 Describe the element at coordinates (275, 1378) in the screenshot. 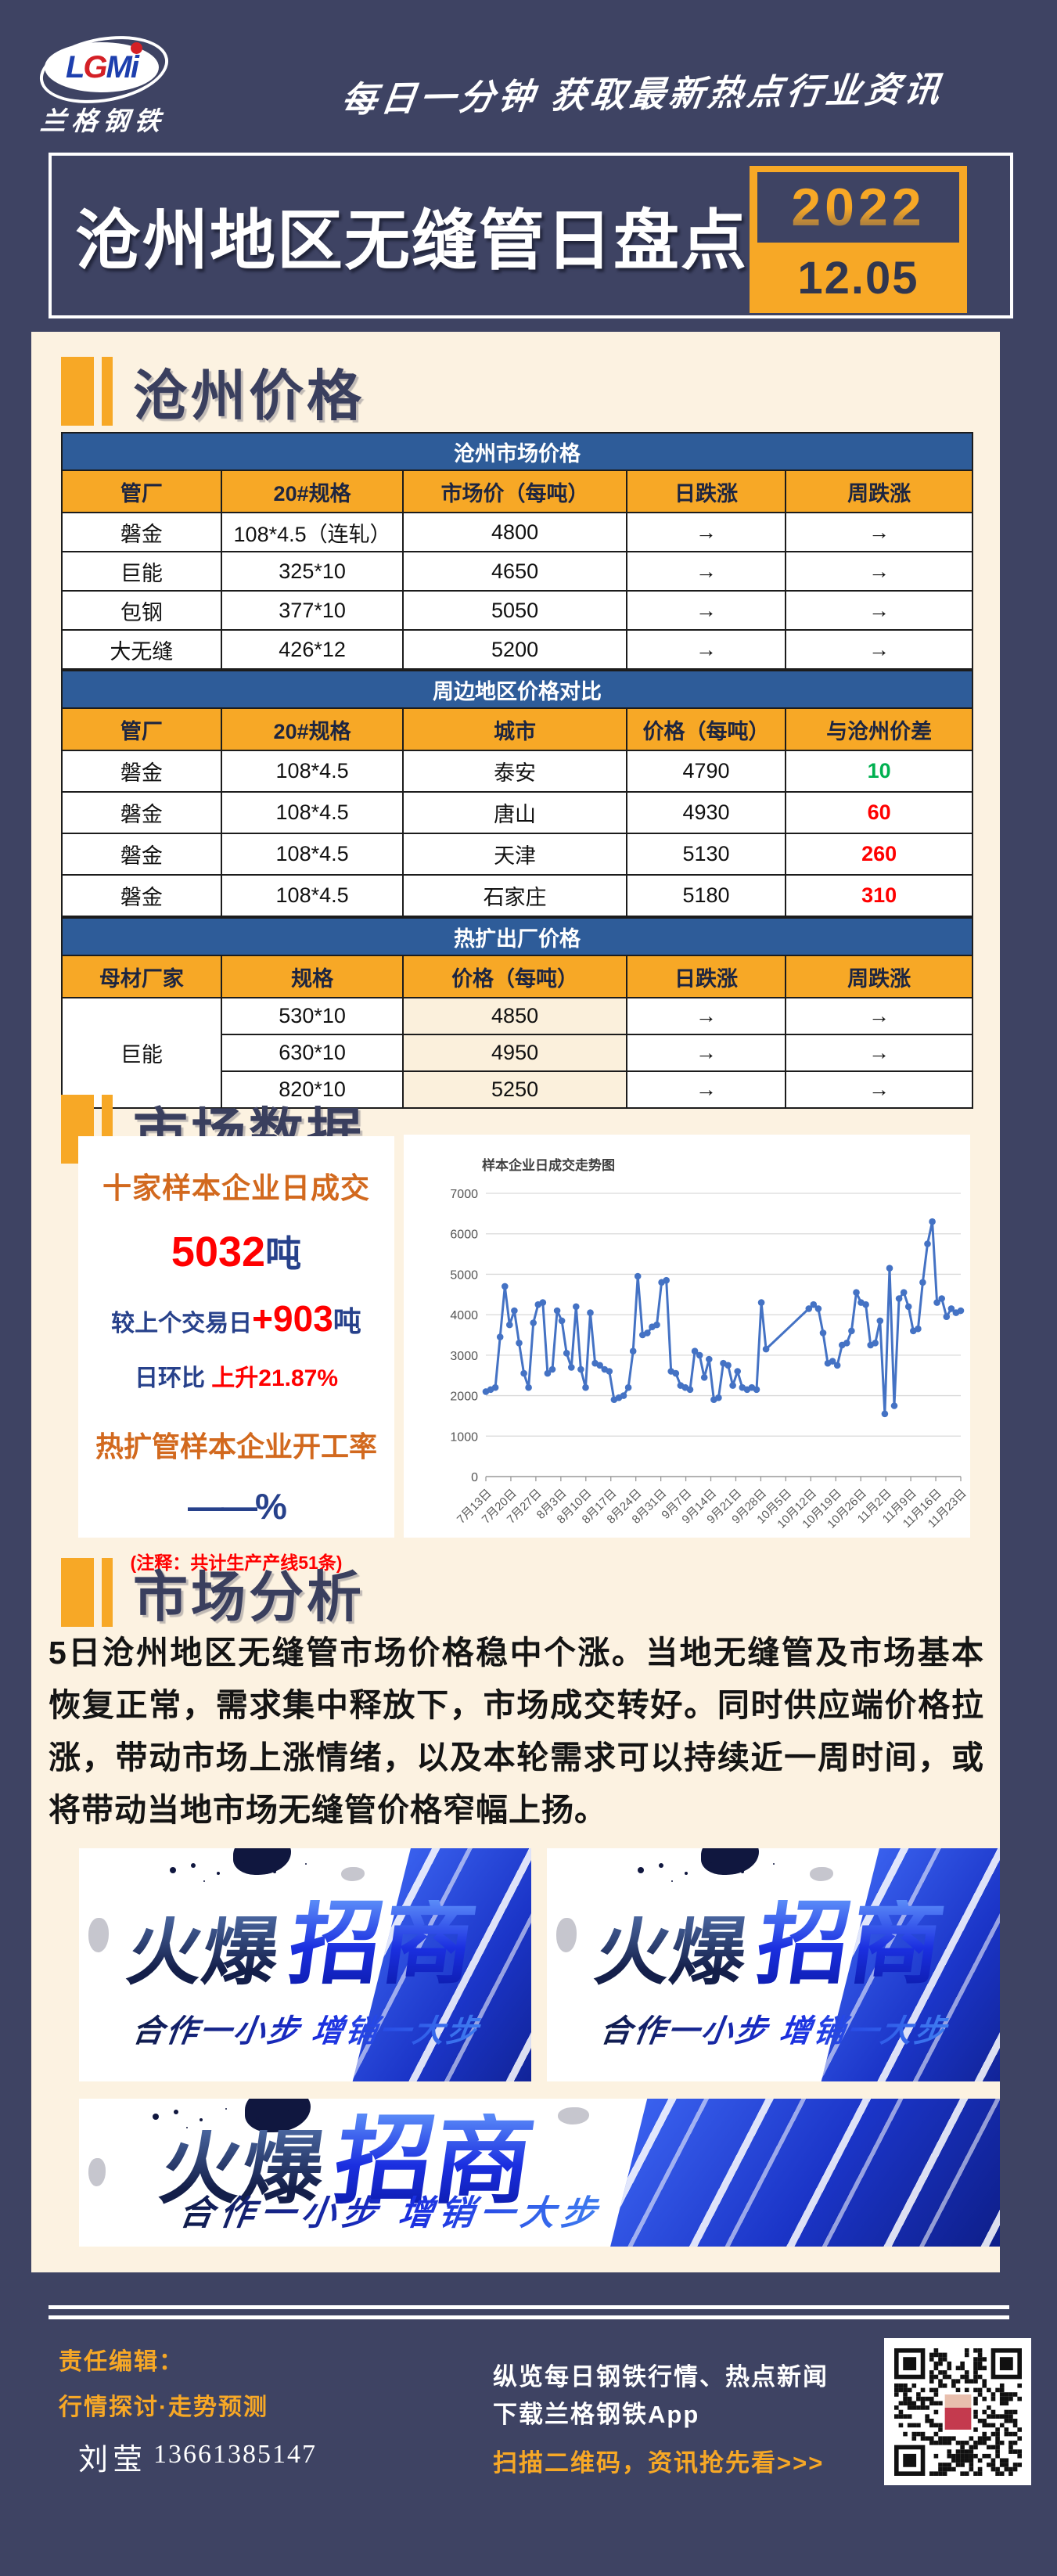

I see `dod-value: 上升21.87%` at that location.